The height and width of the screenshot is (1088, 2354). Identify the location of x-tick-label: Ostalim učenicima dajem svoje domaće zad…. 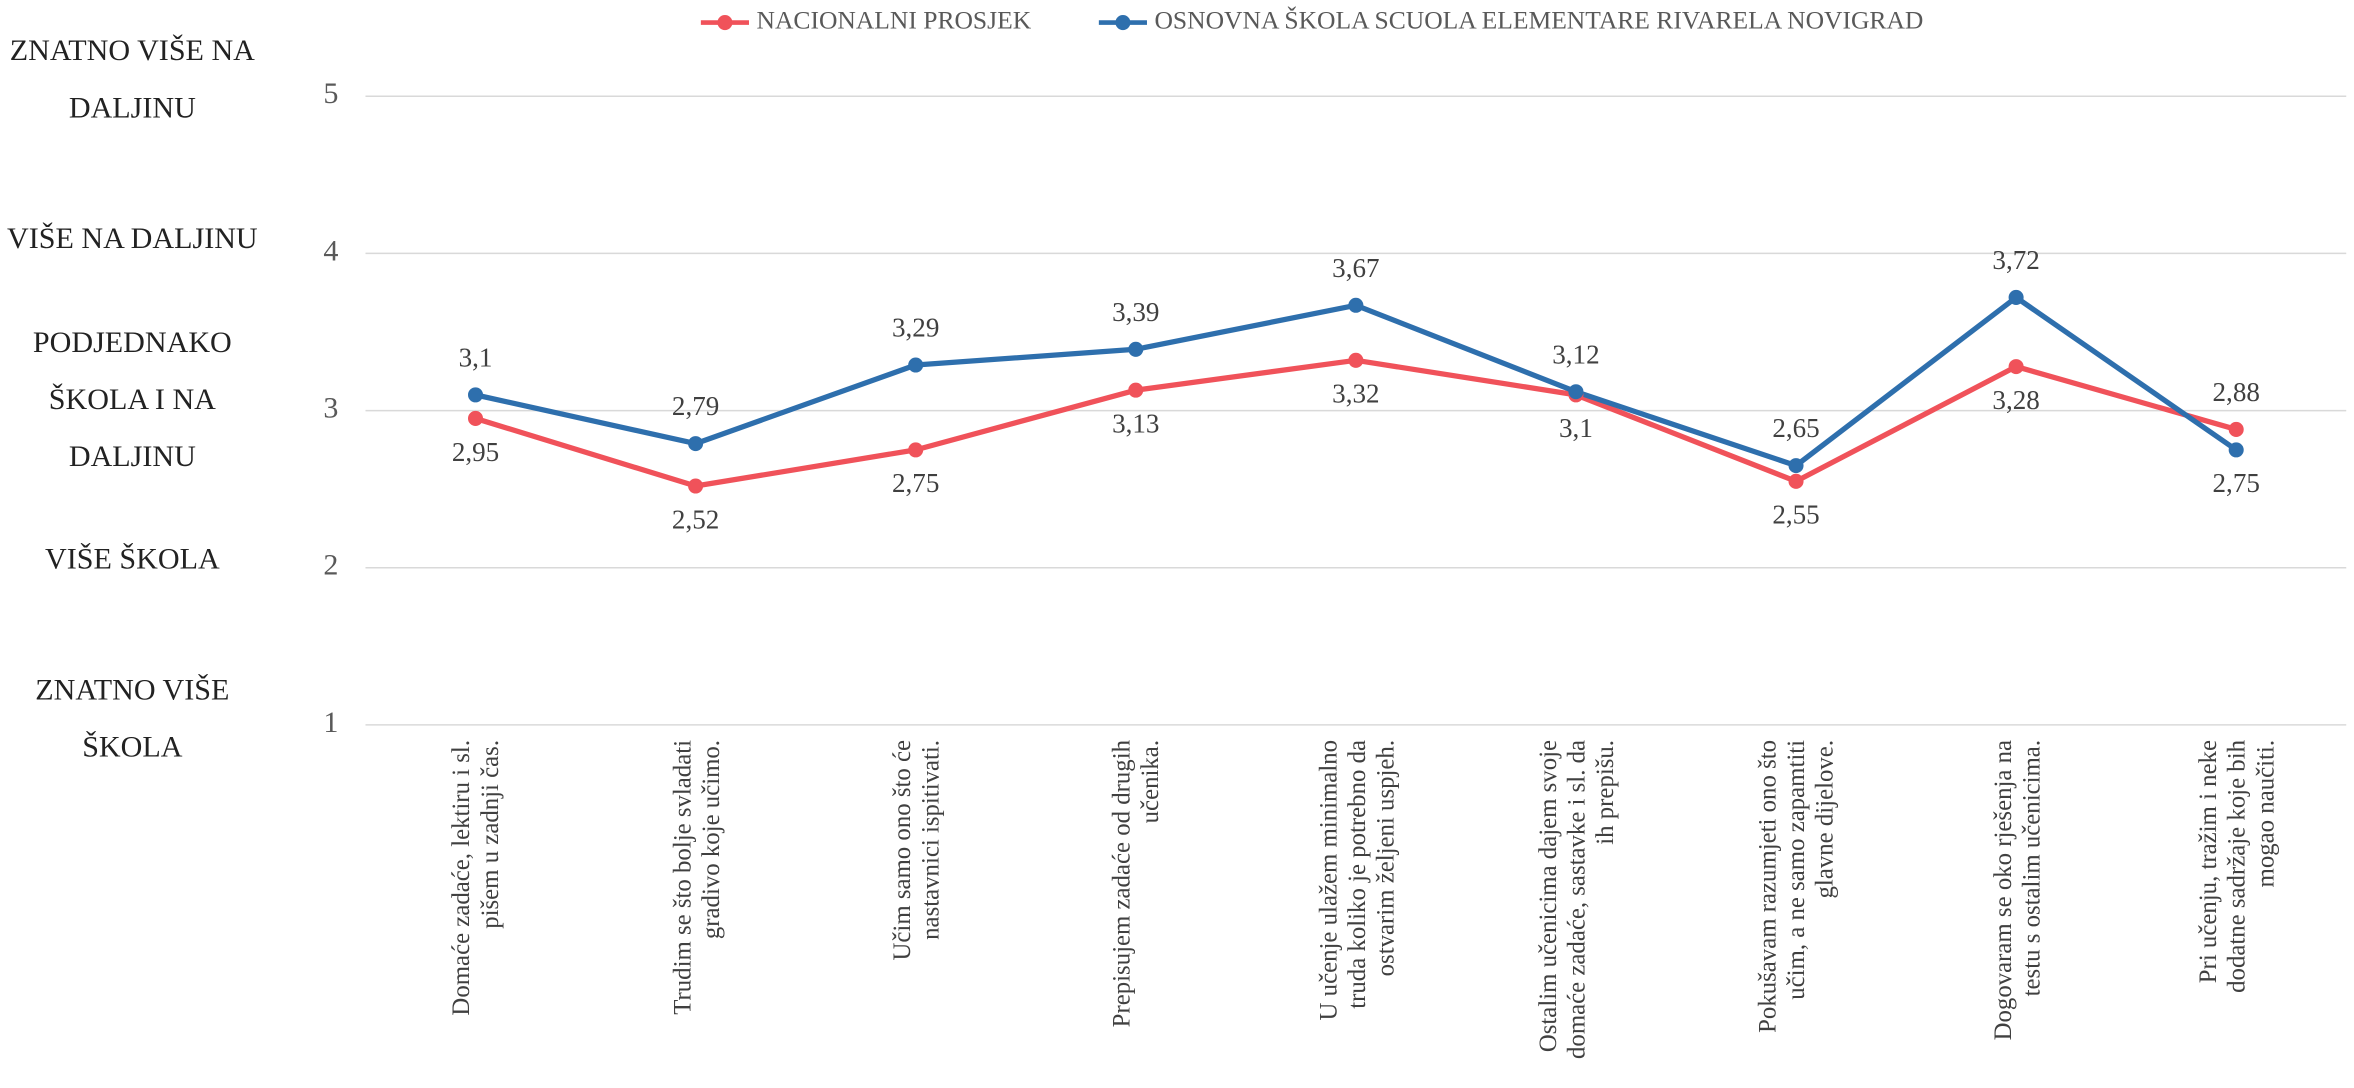
(1576, 899).